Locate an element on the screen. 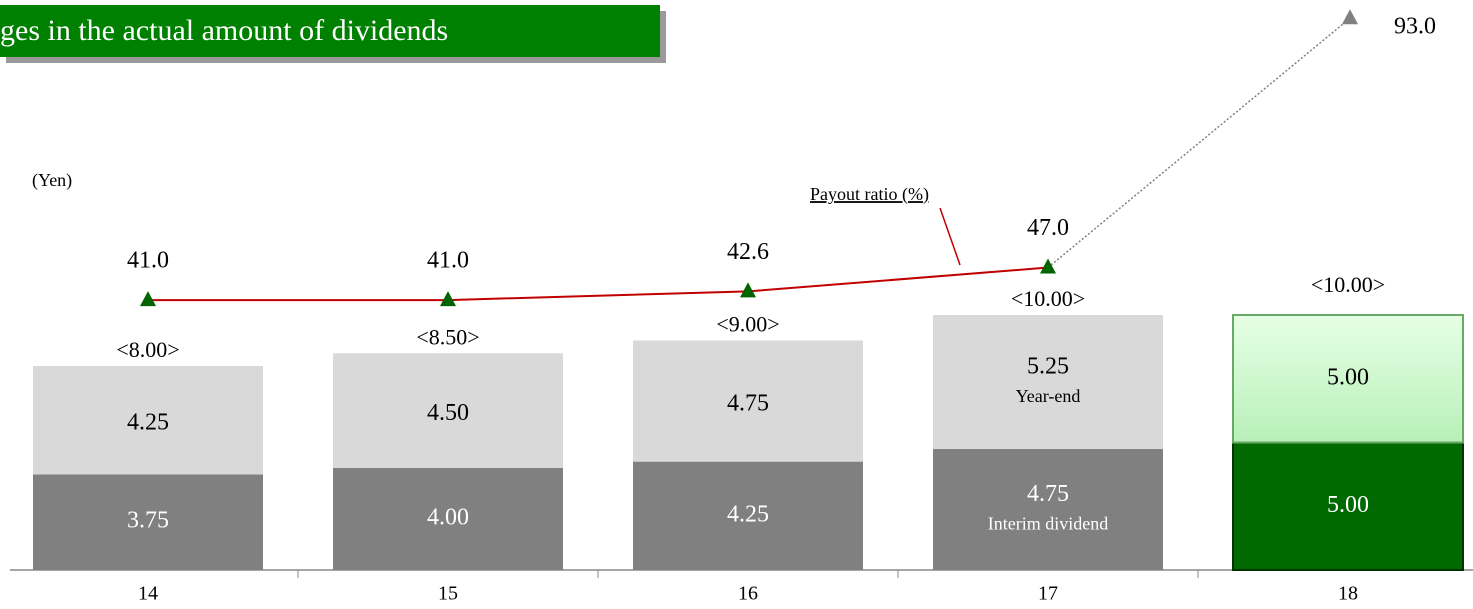  x-tick-label: 18 is located at coordinates (1348, 594).